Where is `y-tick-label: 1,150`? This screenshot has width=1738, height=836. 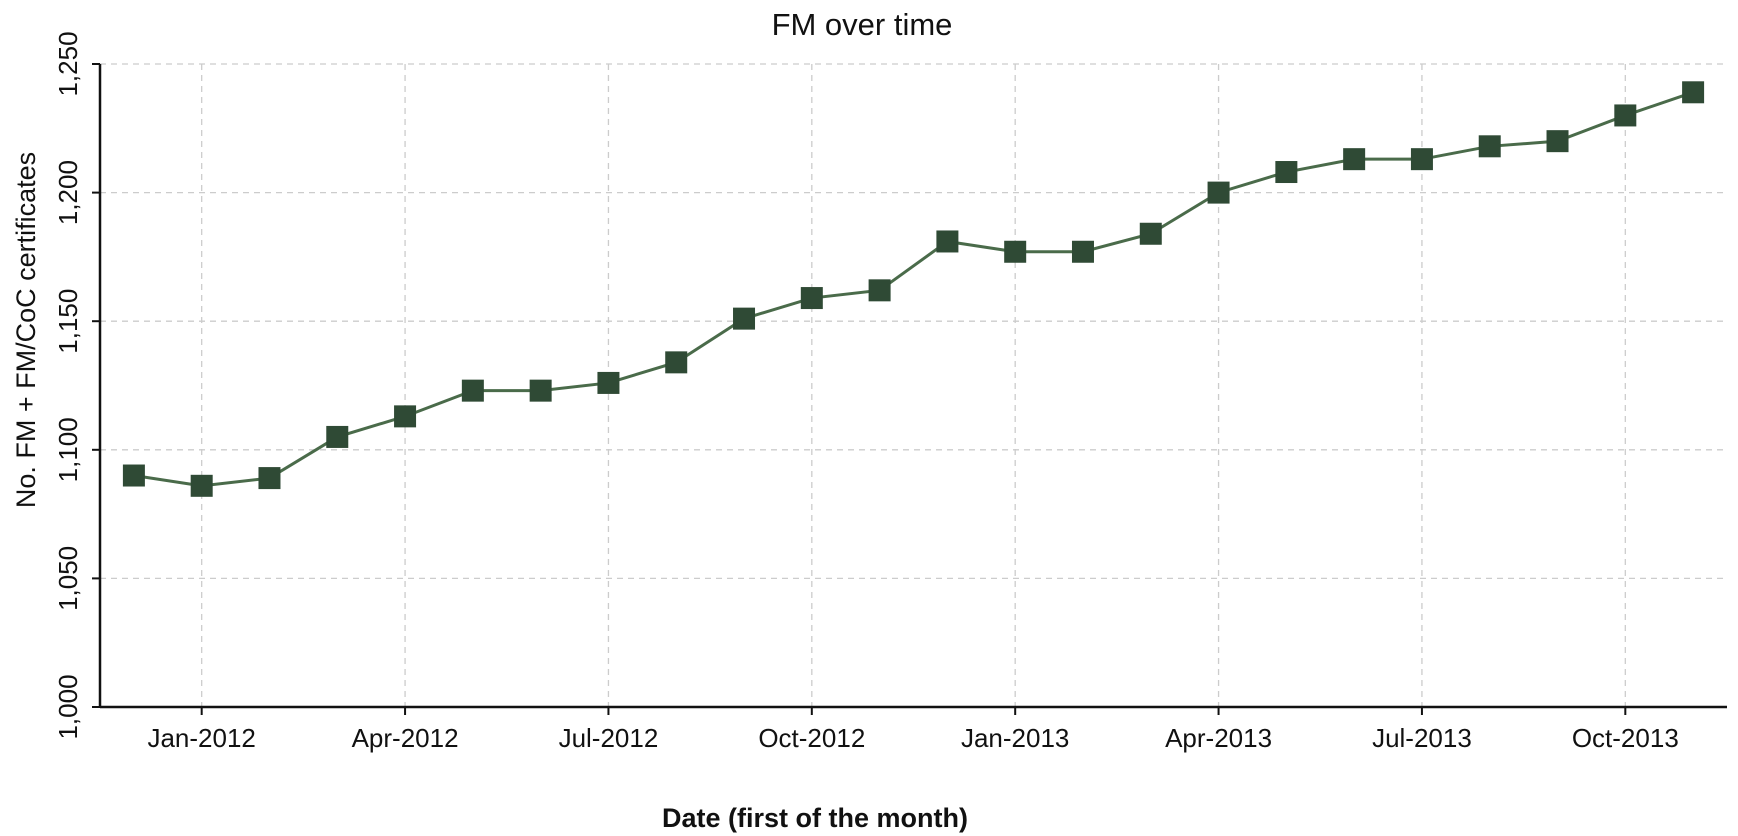 y-tick-label: 1,150 is located at coordinates (68, 321).